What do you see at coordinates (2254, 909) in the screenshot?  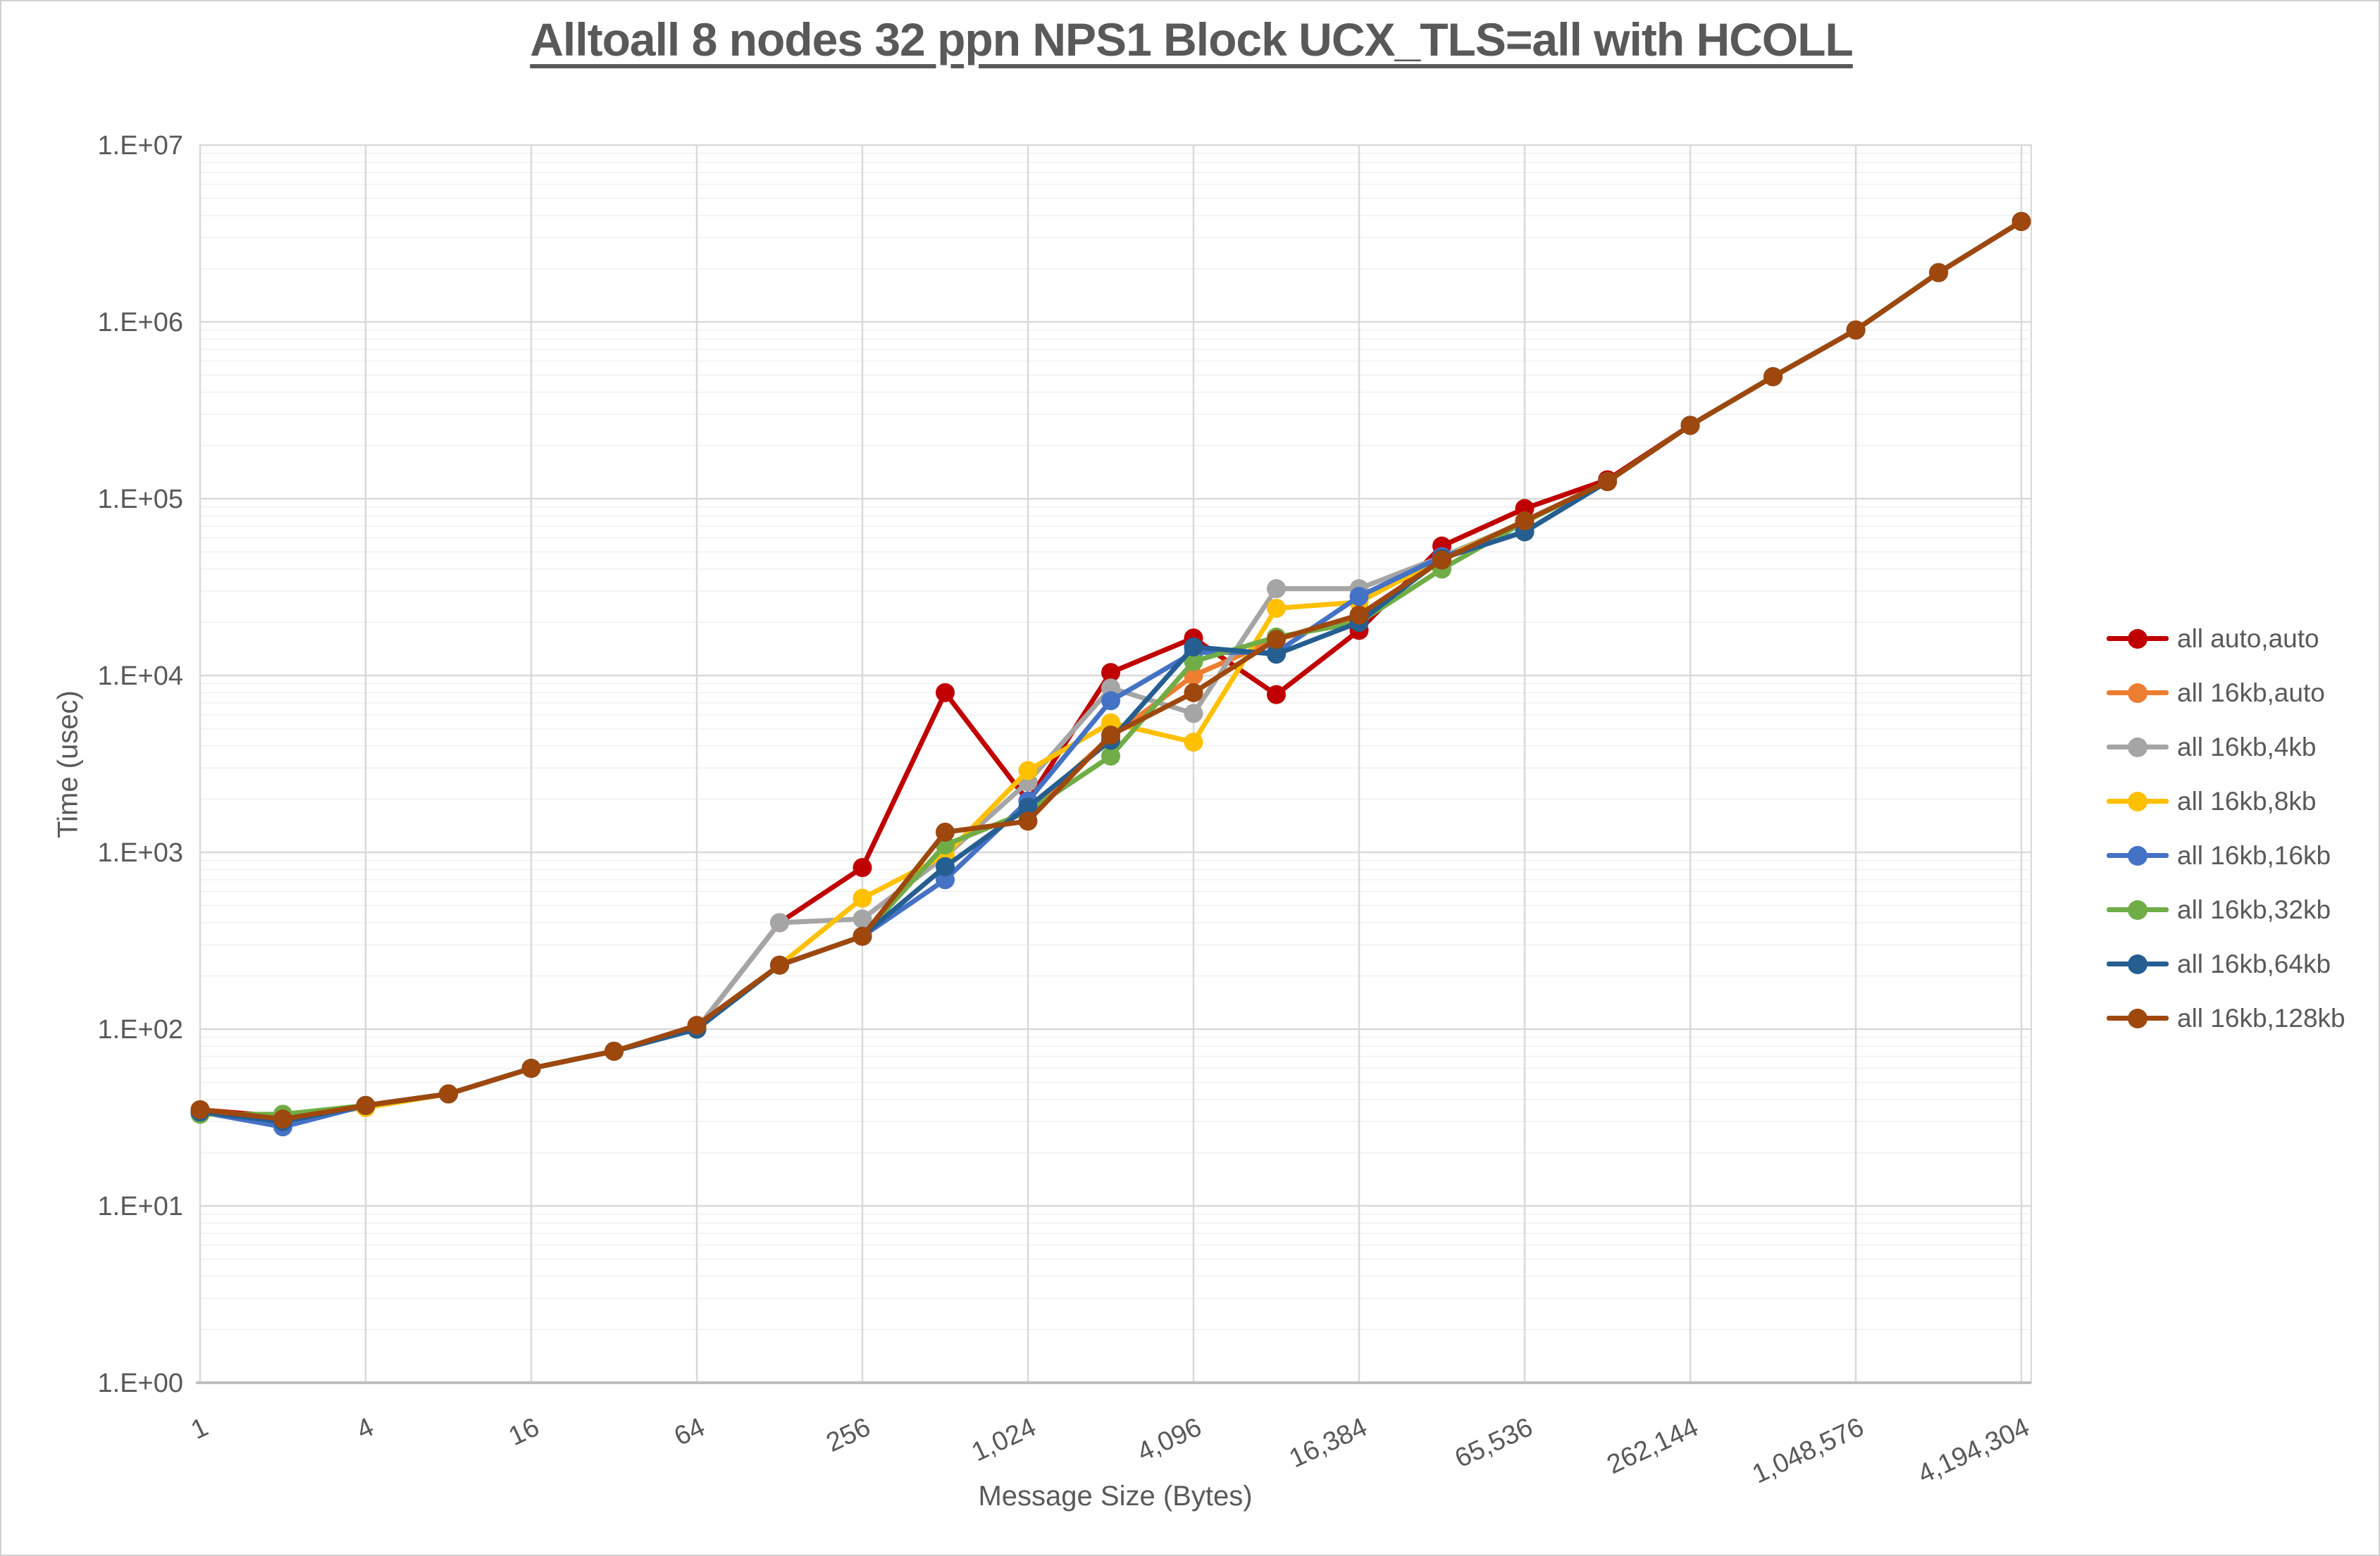 I see `legend-label: all 16kb,32kb` at bounding box center [2254, 909].